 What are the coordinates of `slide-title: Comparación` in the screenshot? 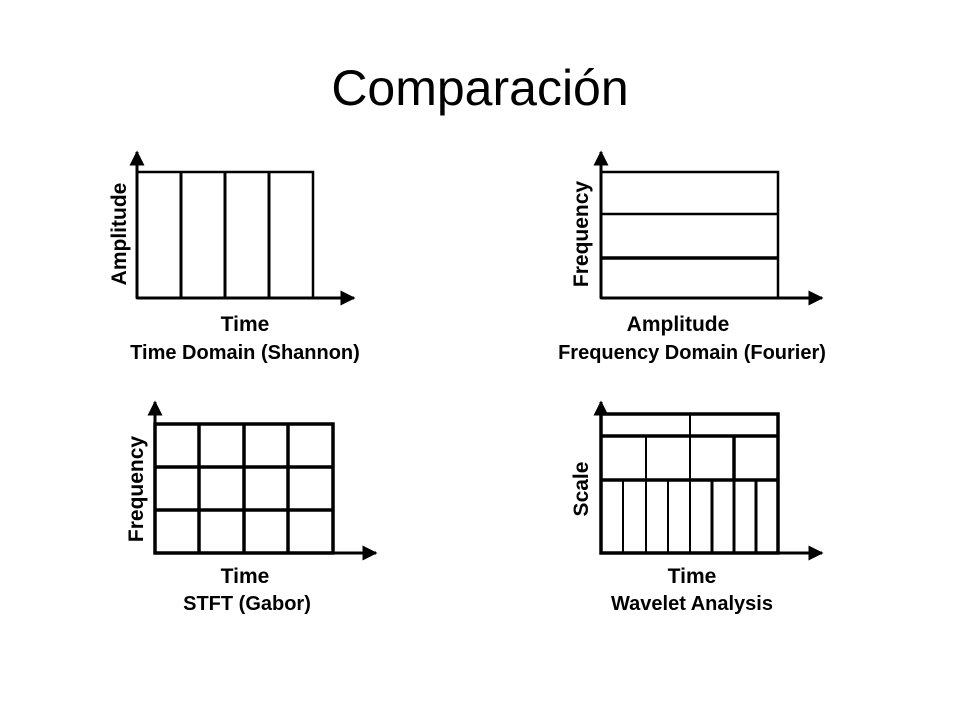 It's located at (480, 88).